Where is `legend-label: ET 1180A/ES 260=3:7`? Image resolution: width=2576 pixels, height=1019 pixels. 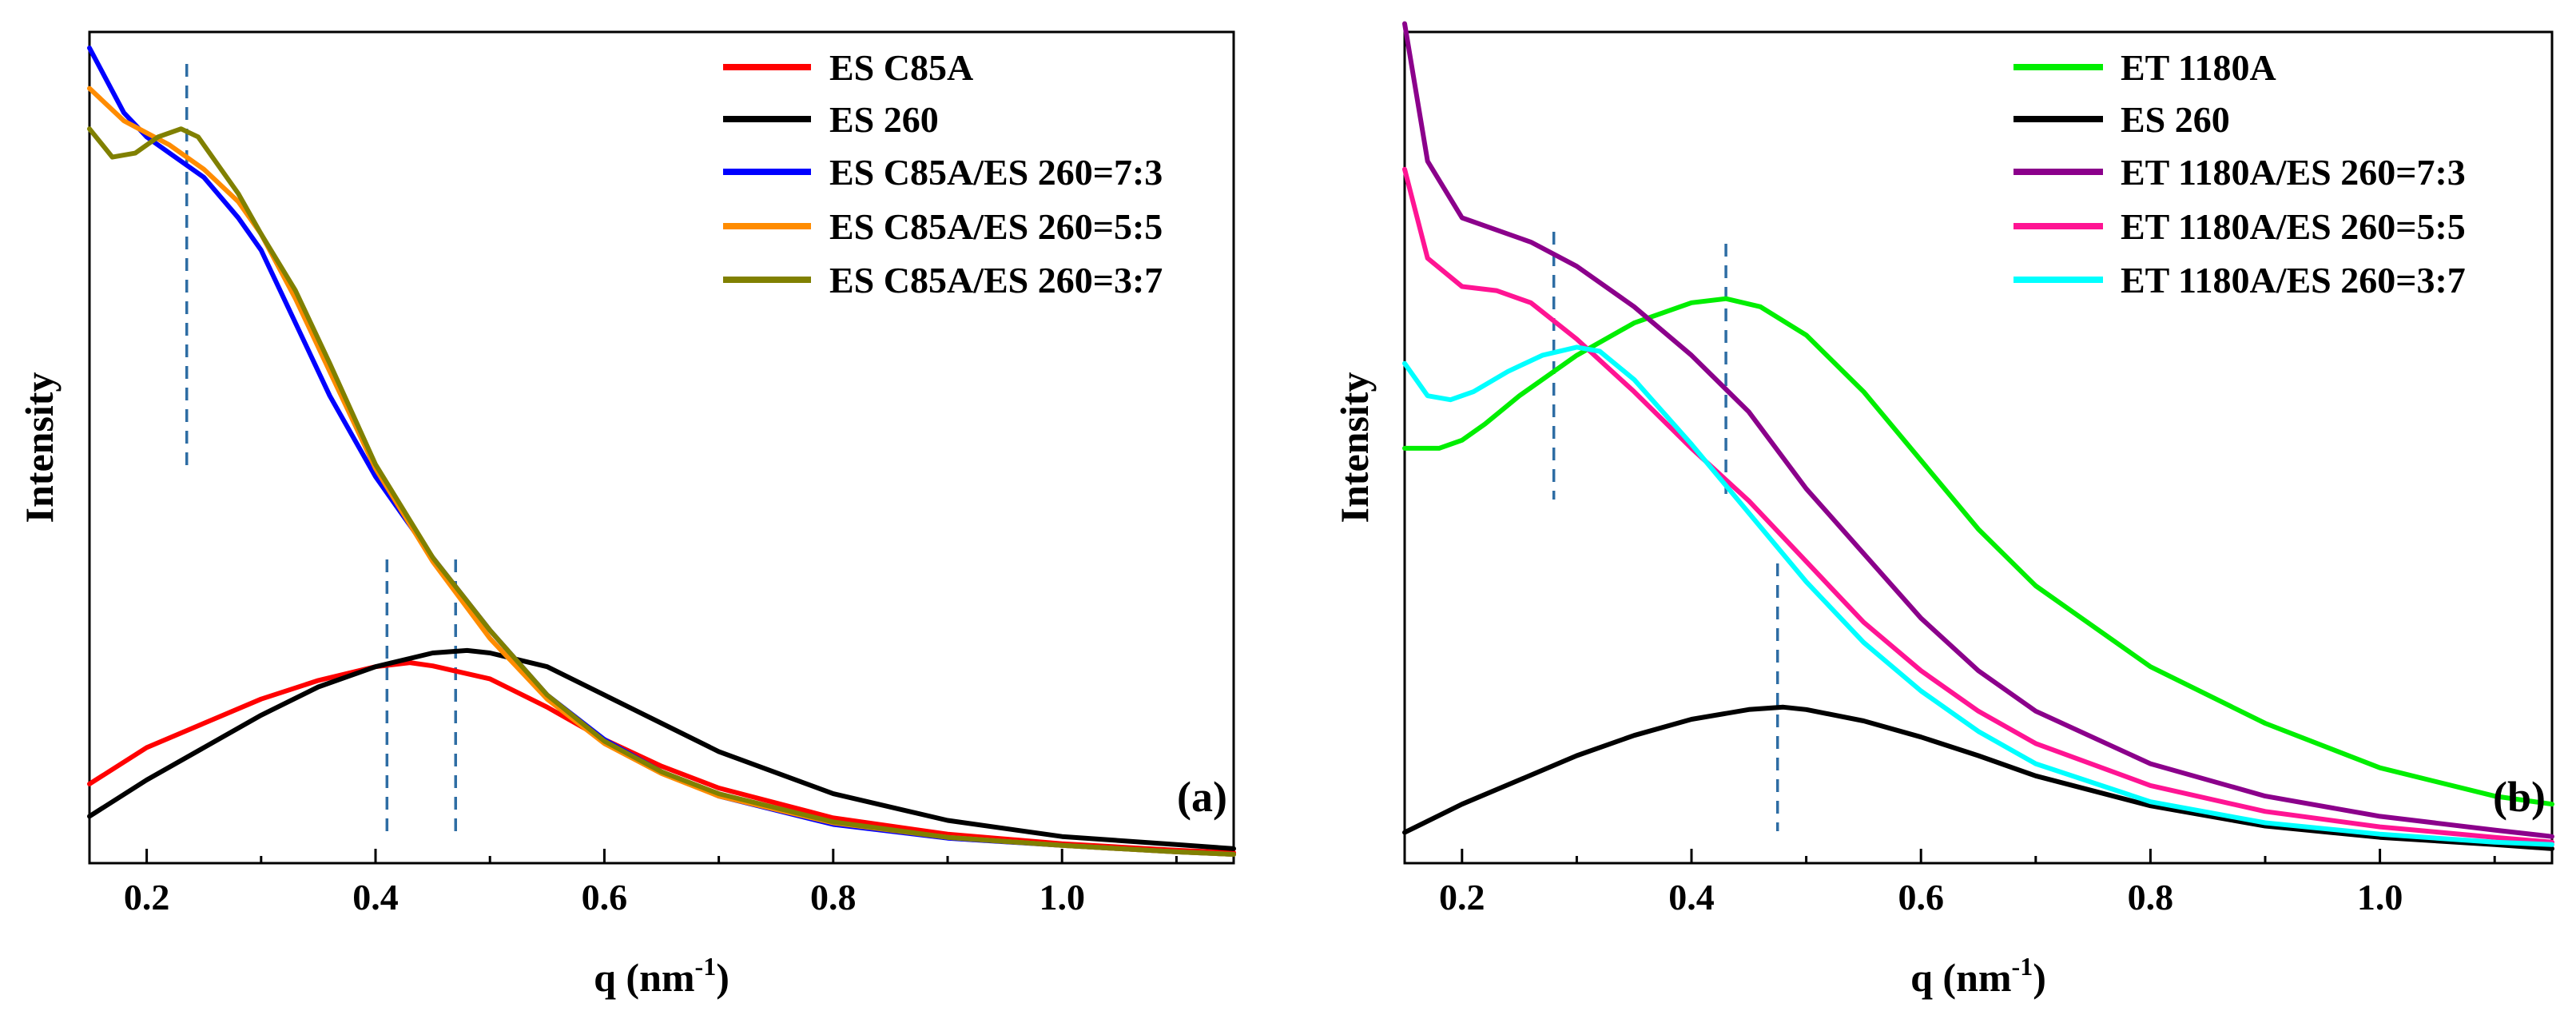 legend-label: ET 1180A/ES 260=3:7 is located at coordinates (2293, 280).